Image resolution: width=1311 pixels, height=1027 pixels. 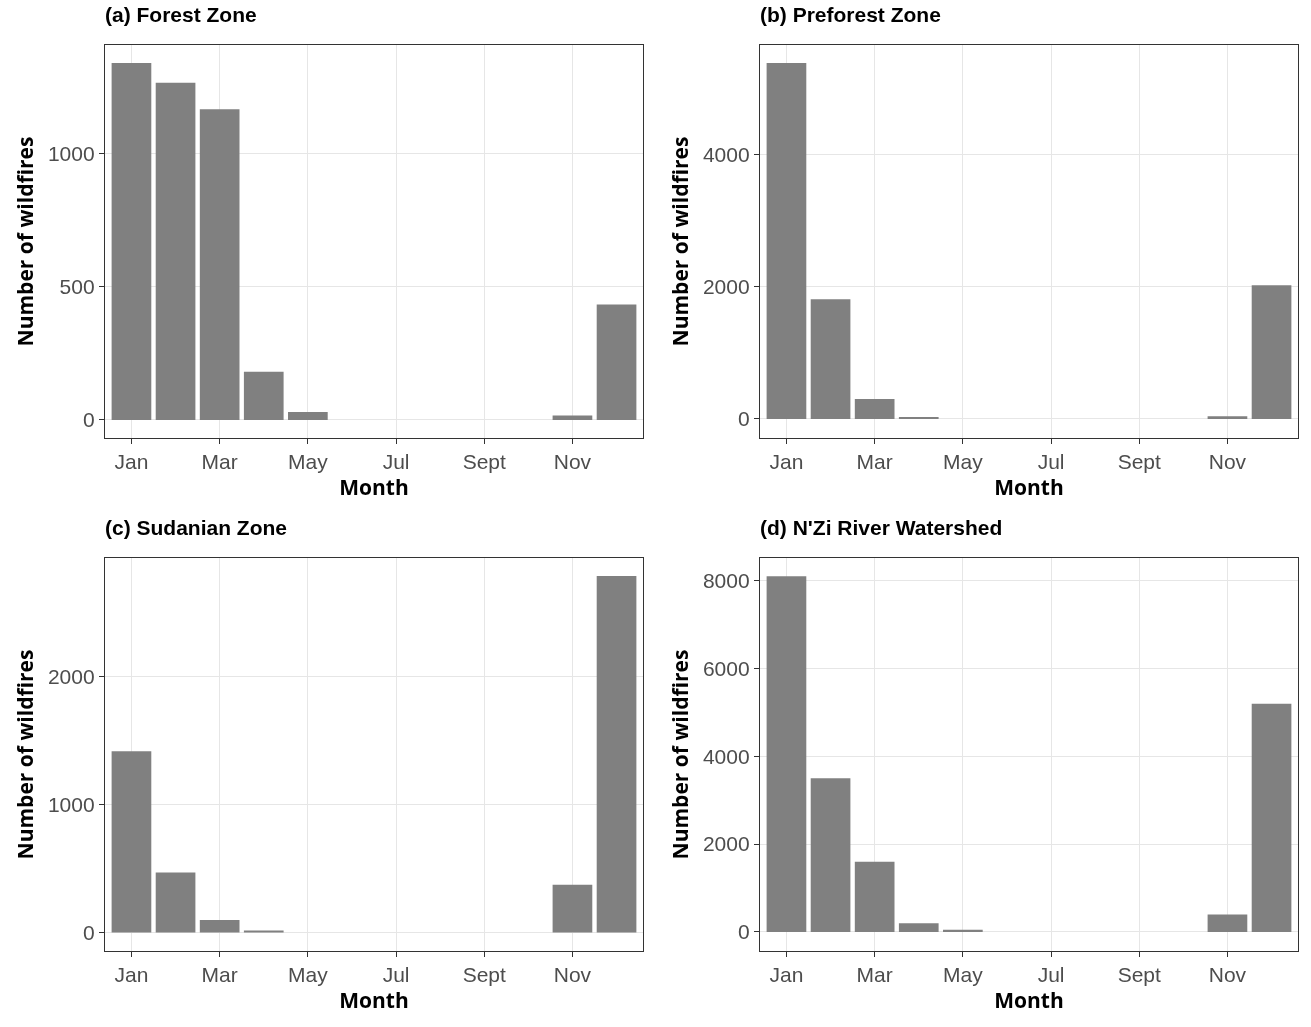 I want to click on chart-title: (b) Preforest Zone, so click(x=850, y=15).